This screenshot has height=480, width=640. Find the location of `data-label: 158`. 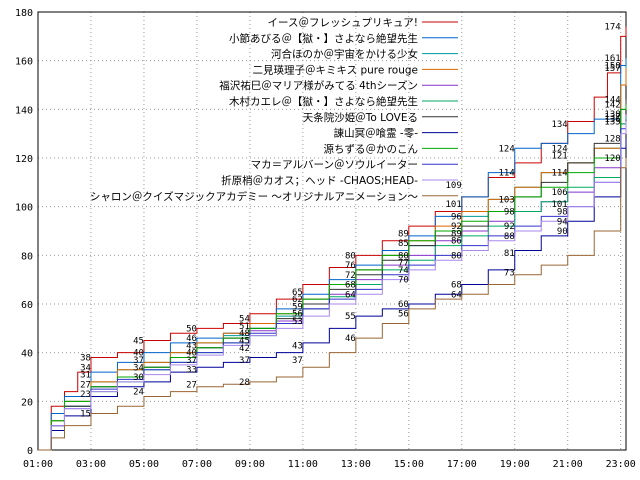

data-label: 158 is located at coordinates (612, 67).